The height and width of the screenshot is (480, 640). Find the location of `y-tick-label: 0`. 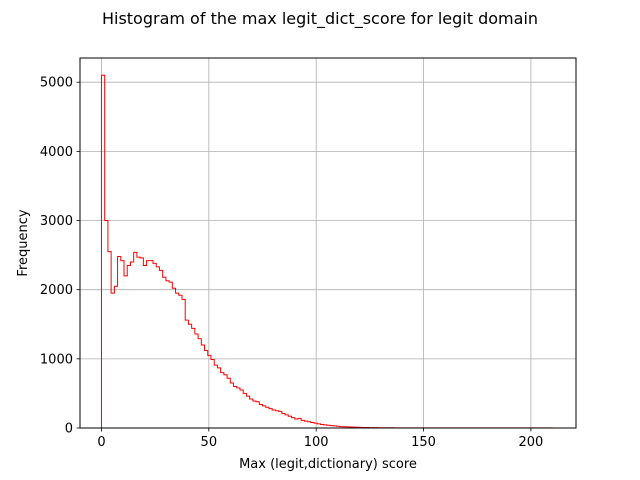

y-tick-label: 0 is located at coordinates (69, 429).